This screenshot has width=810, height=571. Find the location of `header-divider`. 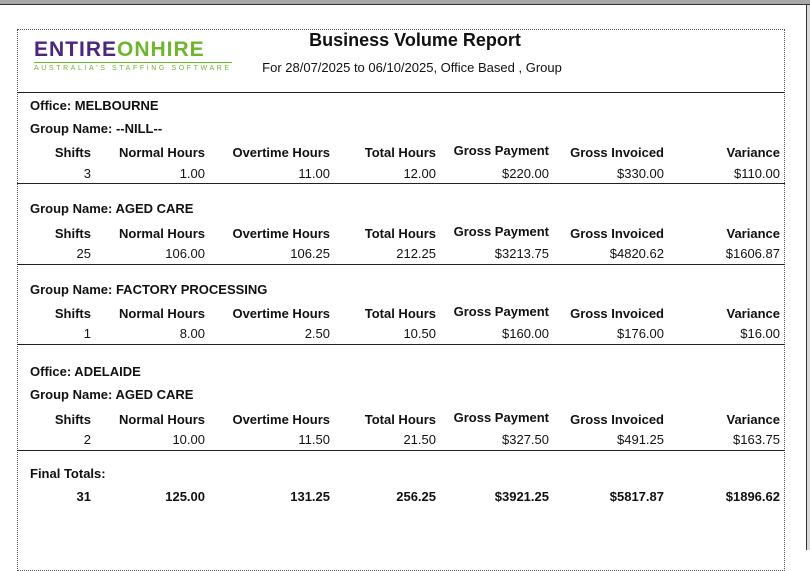

header-divider is located at coordinates (401, 92).